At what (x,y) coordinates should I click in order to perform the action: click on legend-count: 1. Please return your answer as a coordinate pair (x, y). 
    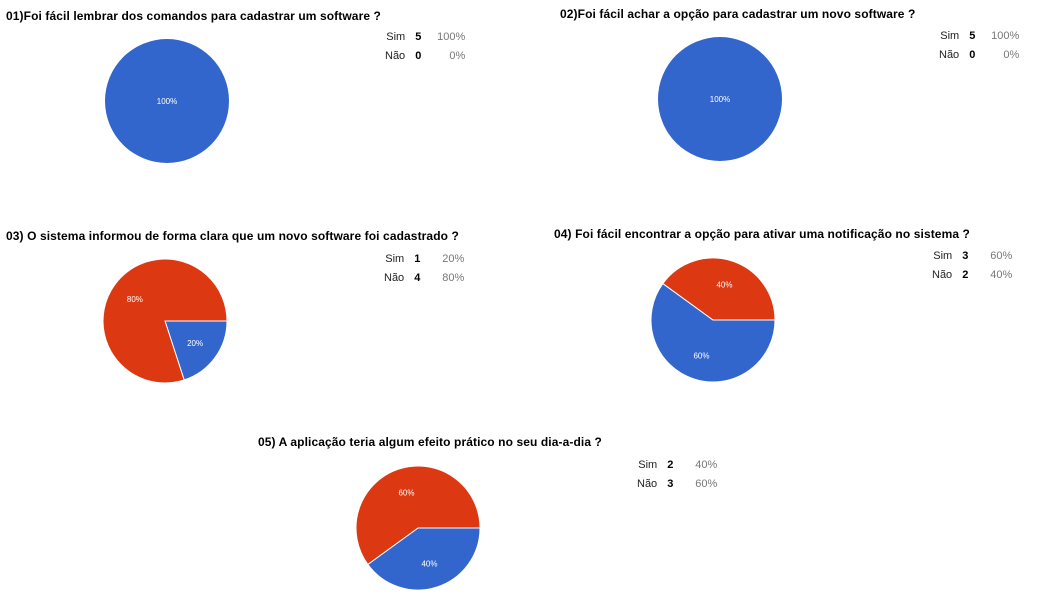
    Looking at the image, I should click on (417, 259).